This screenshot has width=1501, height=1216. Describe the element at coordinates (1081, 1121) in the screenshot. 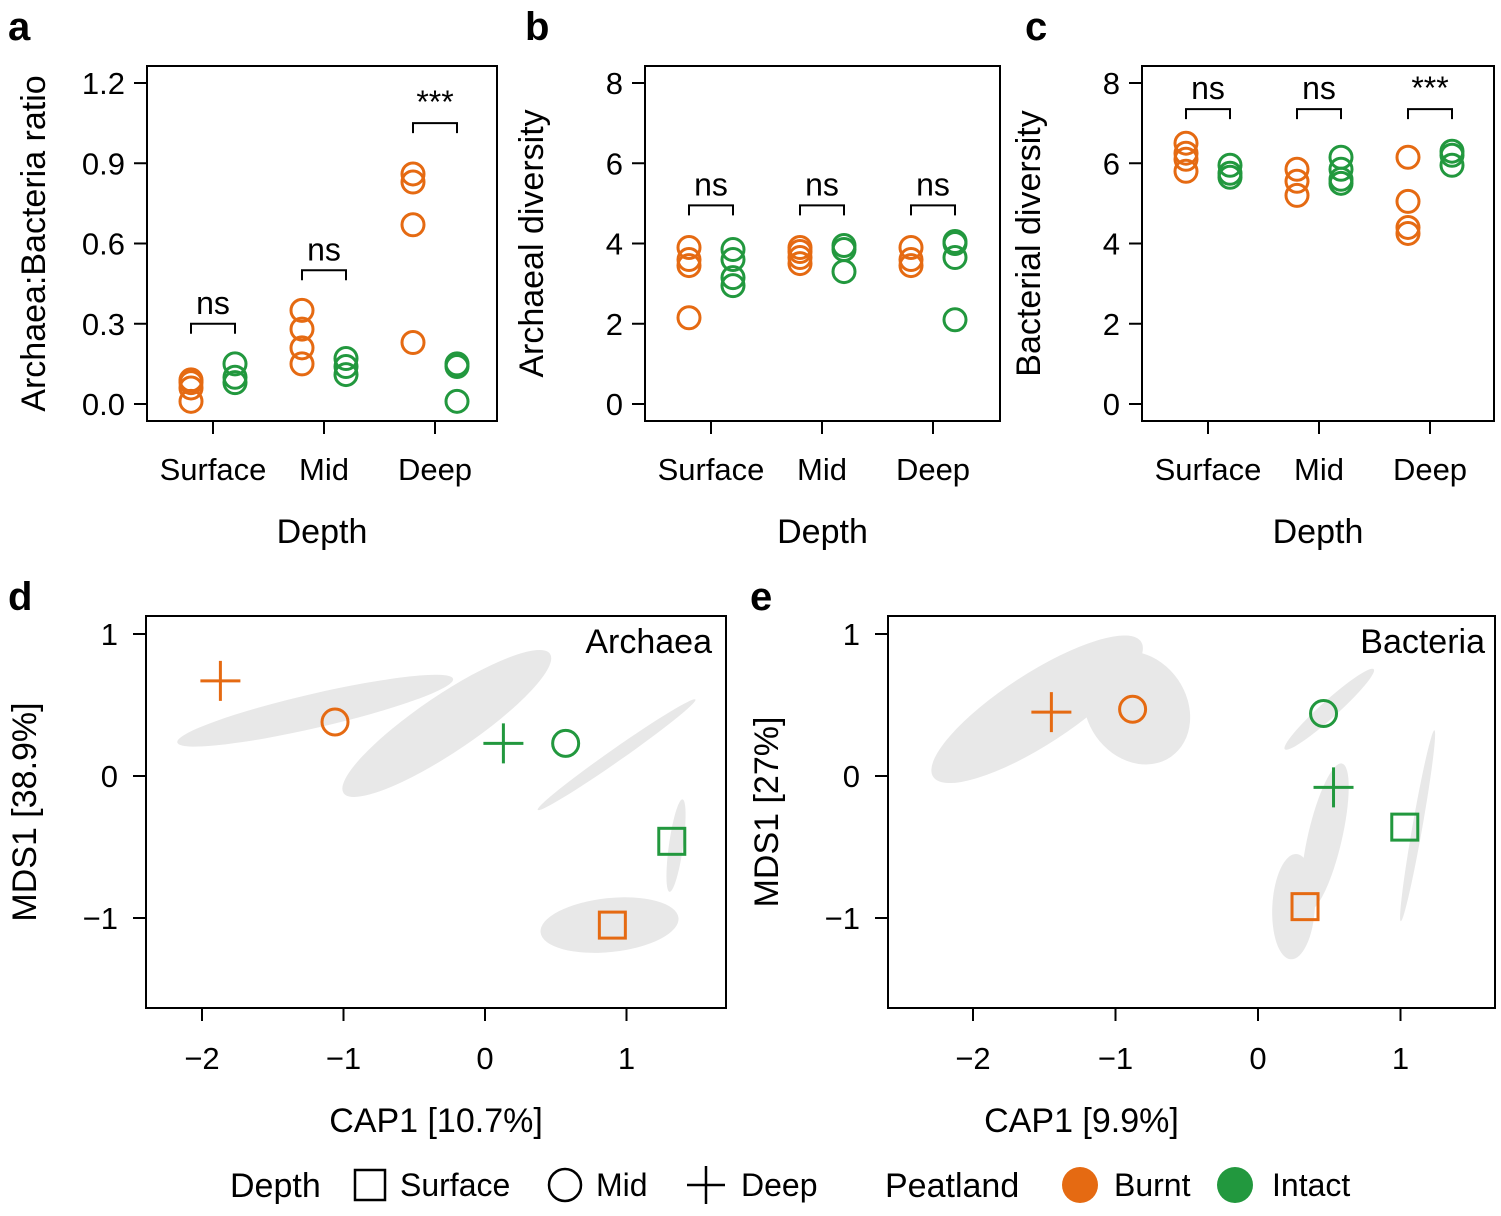

I see `x-axis-label: CAP1 [9.9%]` at that location.